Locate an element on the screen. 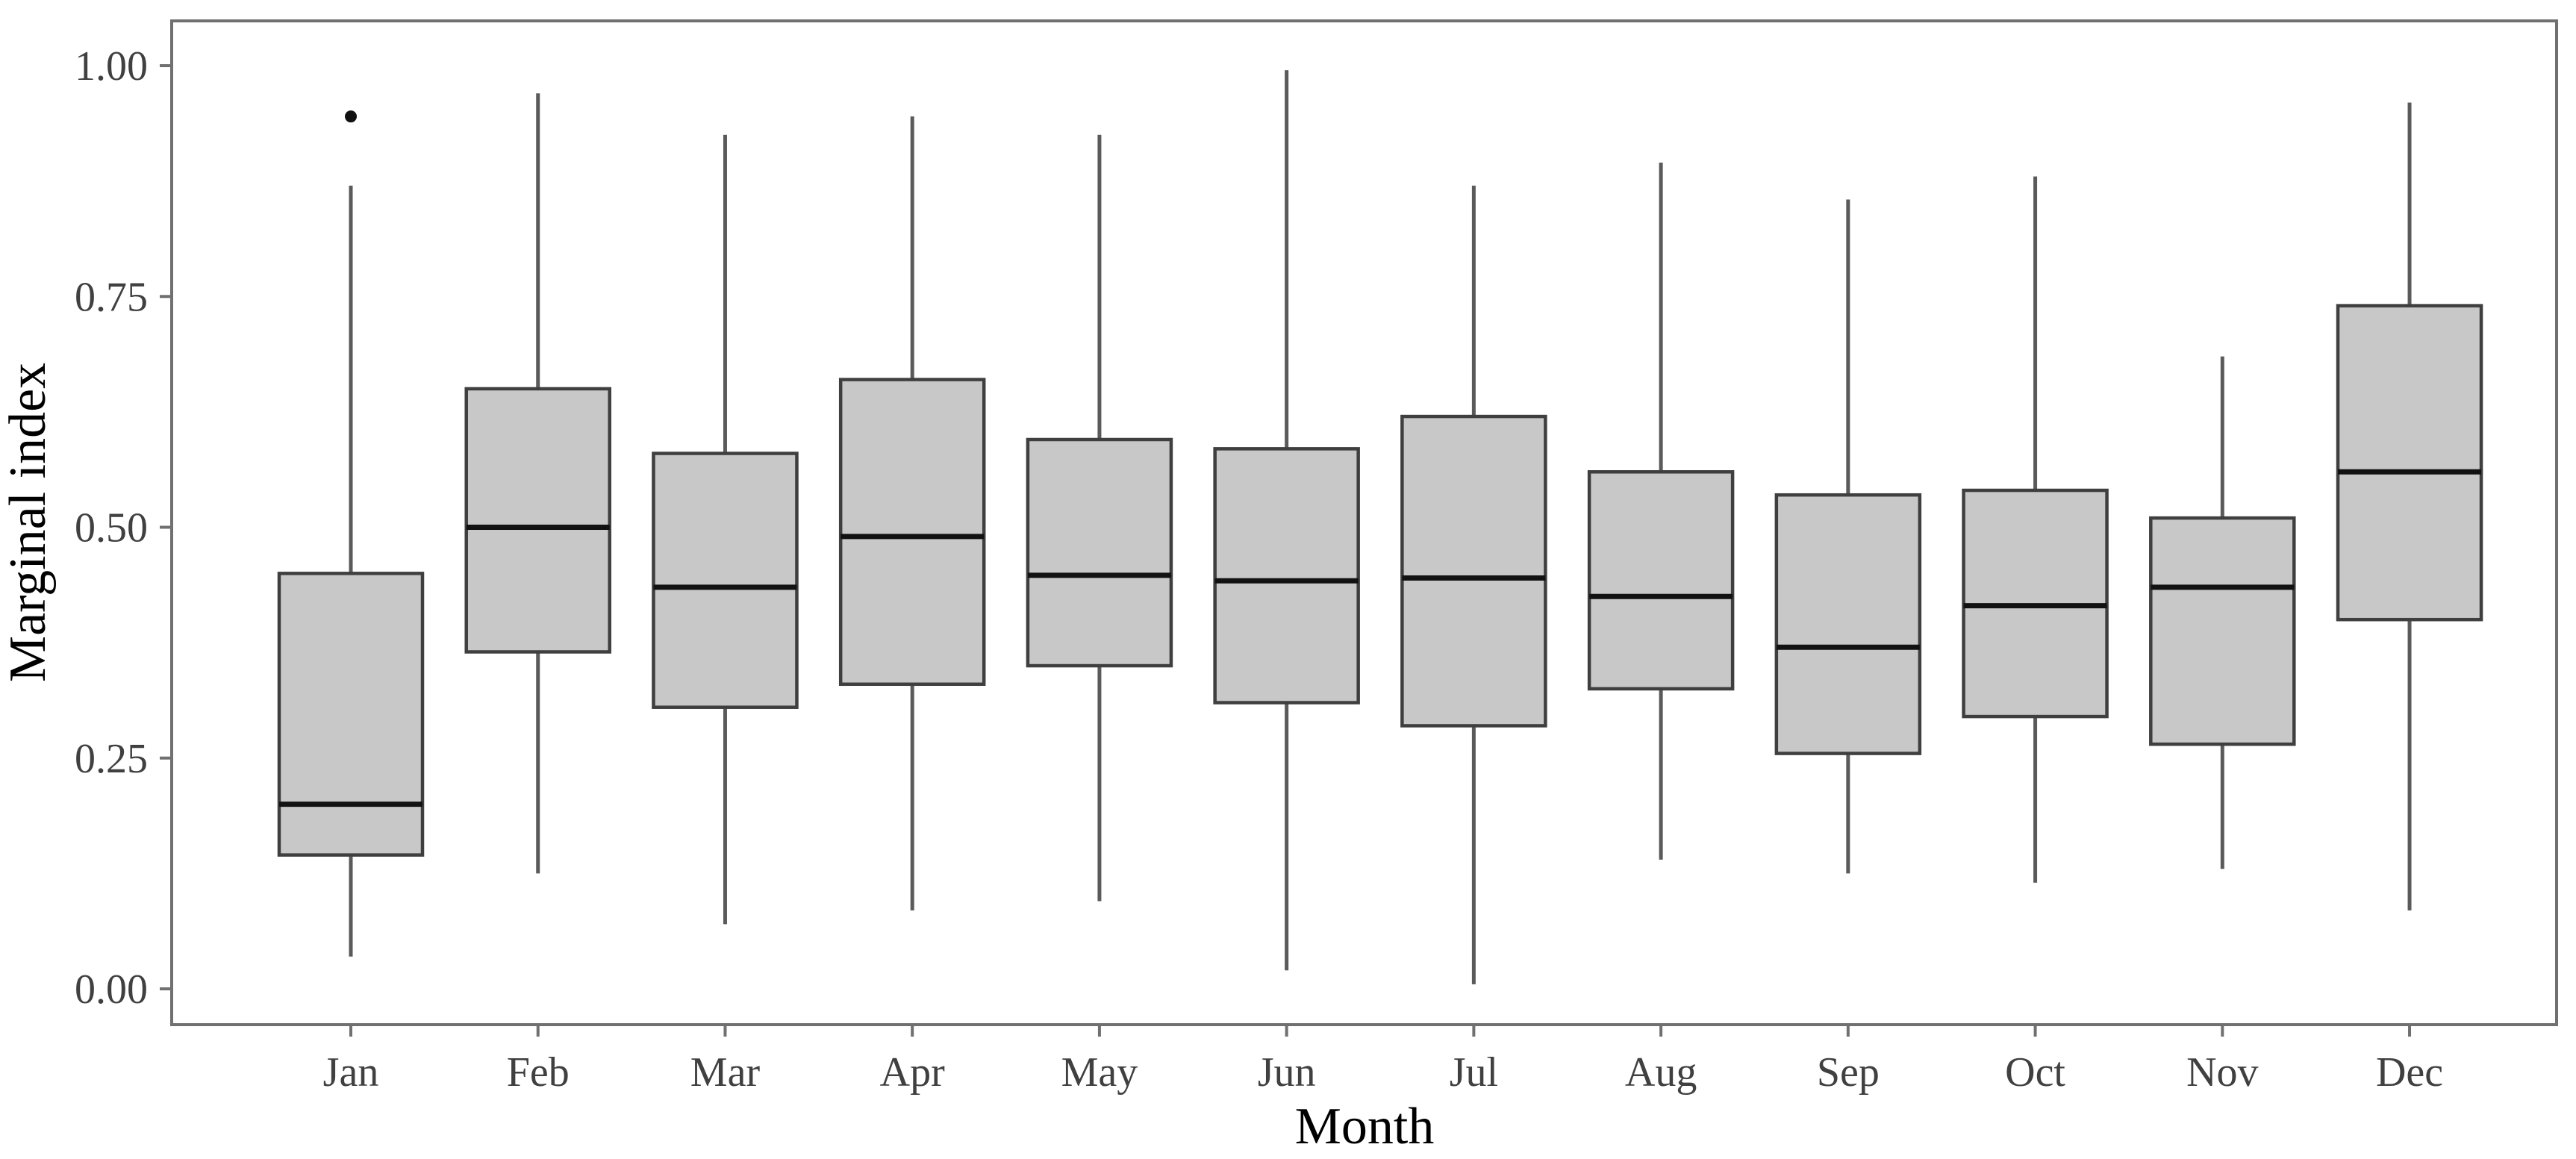 Image resolution: width=2576 pixels, height=1159 pixels. x-tick-label: May is located at coordinates (1099, 1073).